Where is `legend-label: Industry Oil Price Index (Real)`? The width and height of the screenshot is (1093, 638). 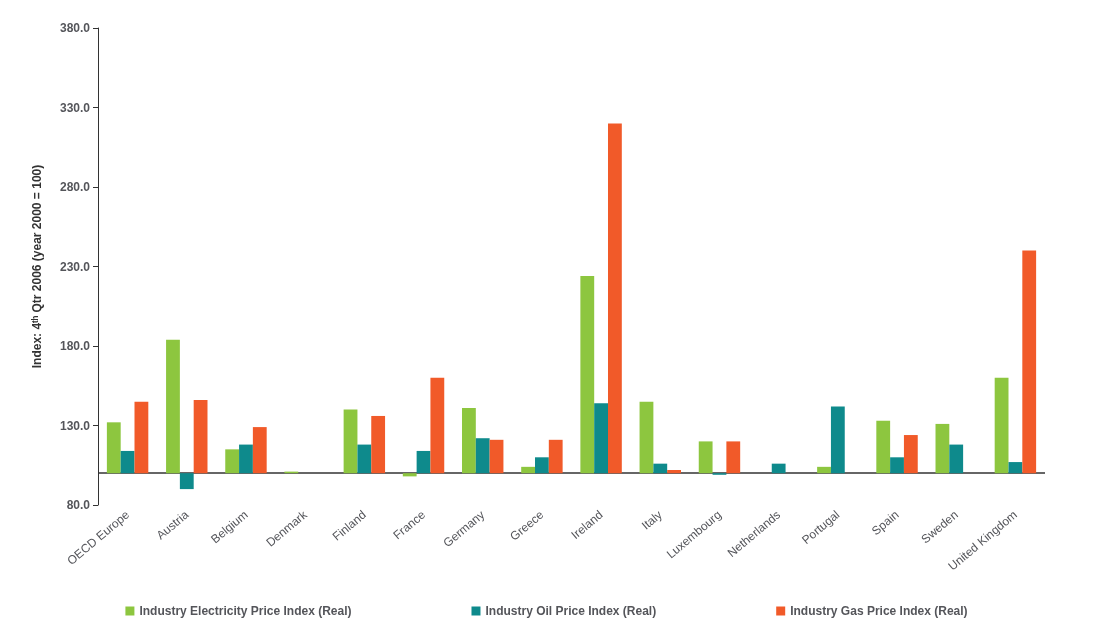
legend-label: Industry Oil Price Index (Real) is located at coordinates (571, 611).